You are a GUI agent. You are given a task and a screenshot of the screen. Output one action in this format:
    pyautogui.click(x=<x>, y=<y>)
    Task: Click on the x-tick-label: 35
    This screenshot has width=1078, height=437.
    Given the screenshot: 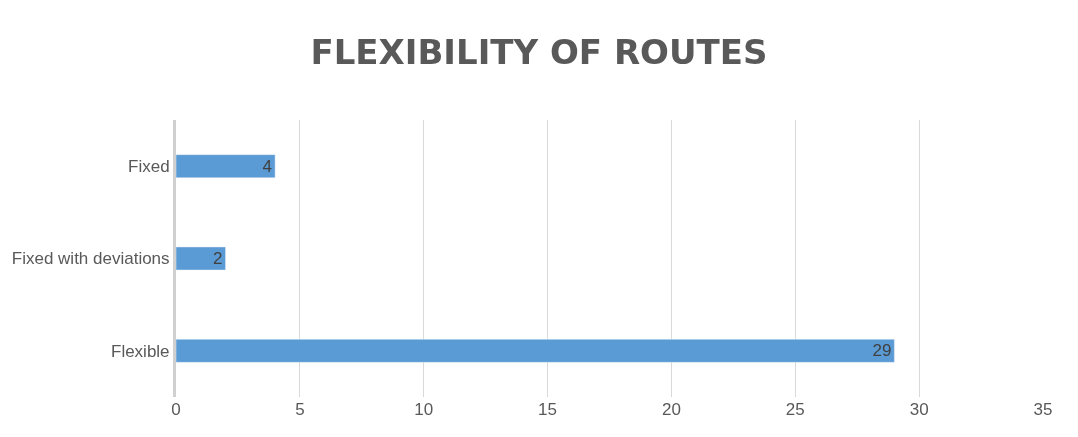 What is the action you would take?
    pyautogui.click(x=1043, y=409)
    